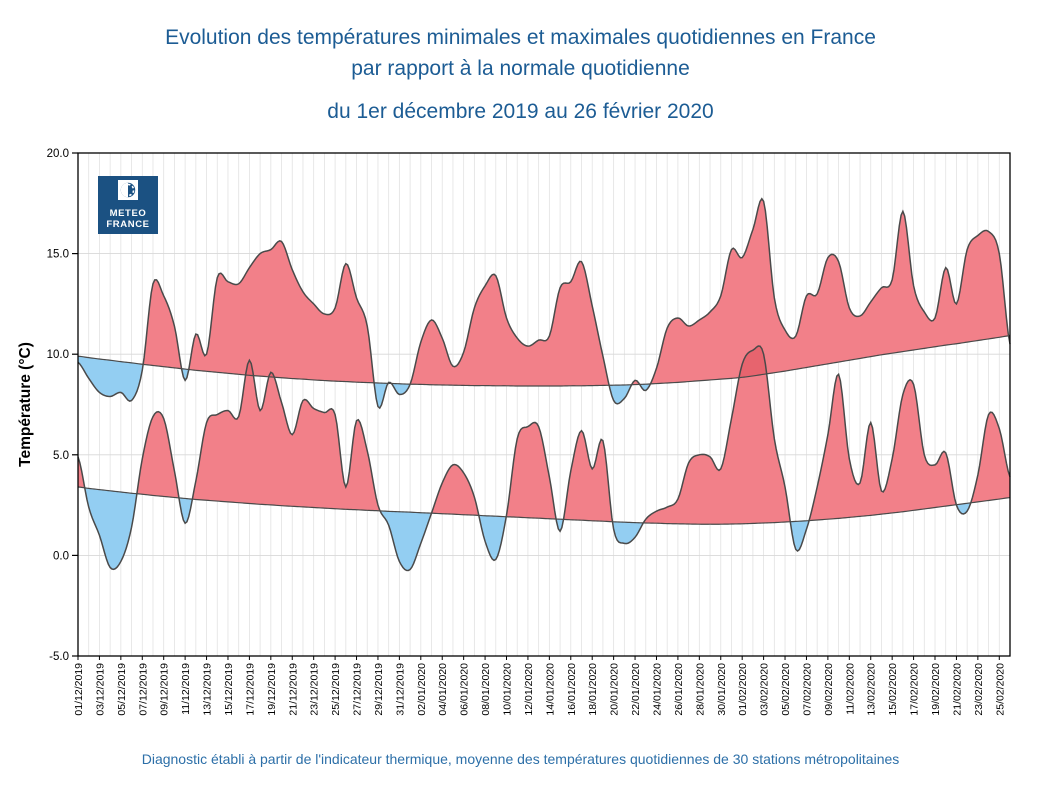 Image resolution: width=1041 pixels, height=788 pixels. I want to click on normal-min-curve, so click(544, 505).